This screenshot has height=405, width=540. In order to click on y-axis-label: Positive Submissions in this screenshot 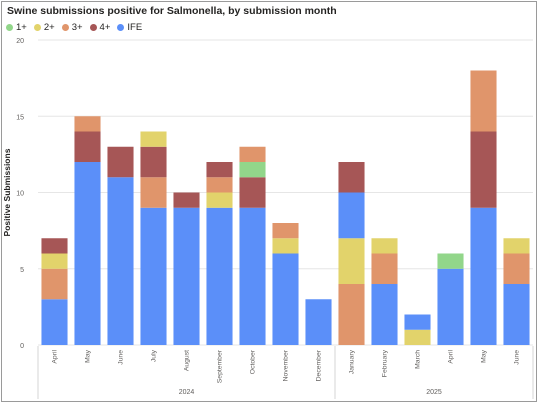, I will do `click(7, 192)`.